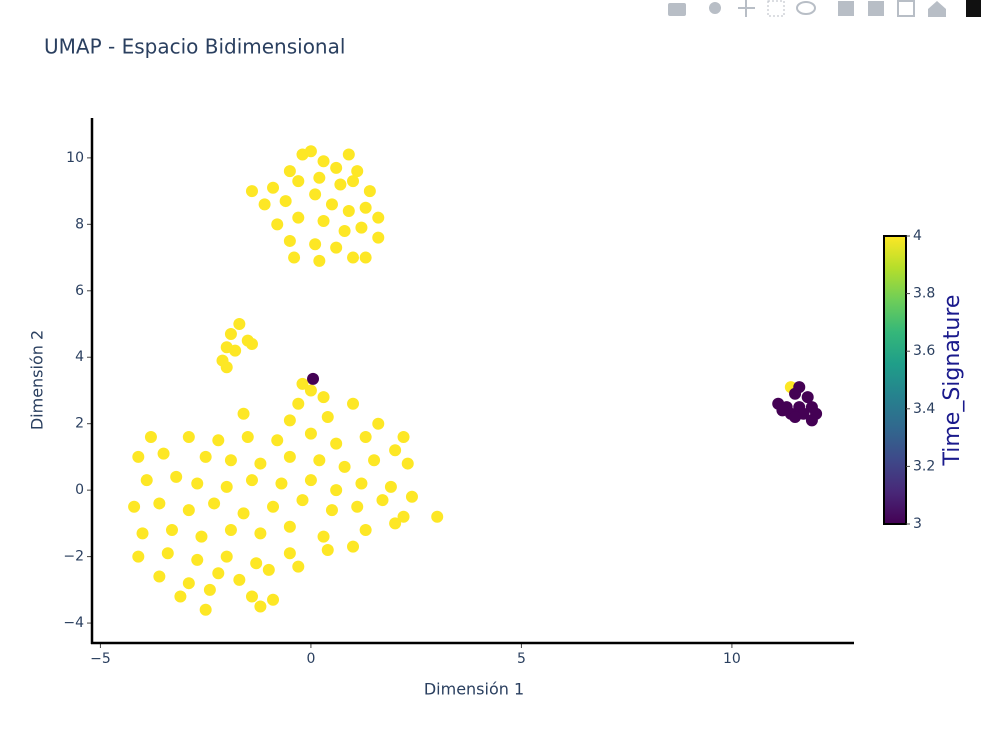  Describe the element at coordinates (952, 381) in the screenshot. I see `colorbar-title: Time_Signature` at that location.